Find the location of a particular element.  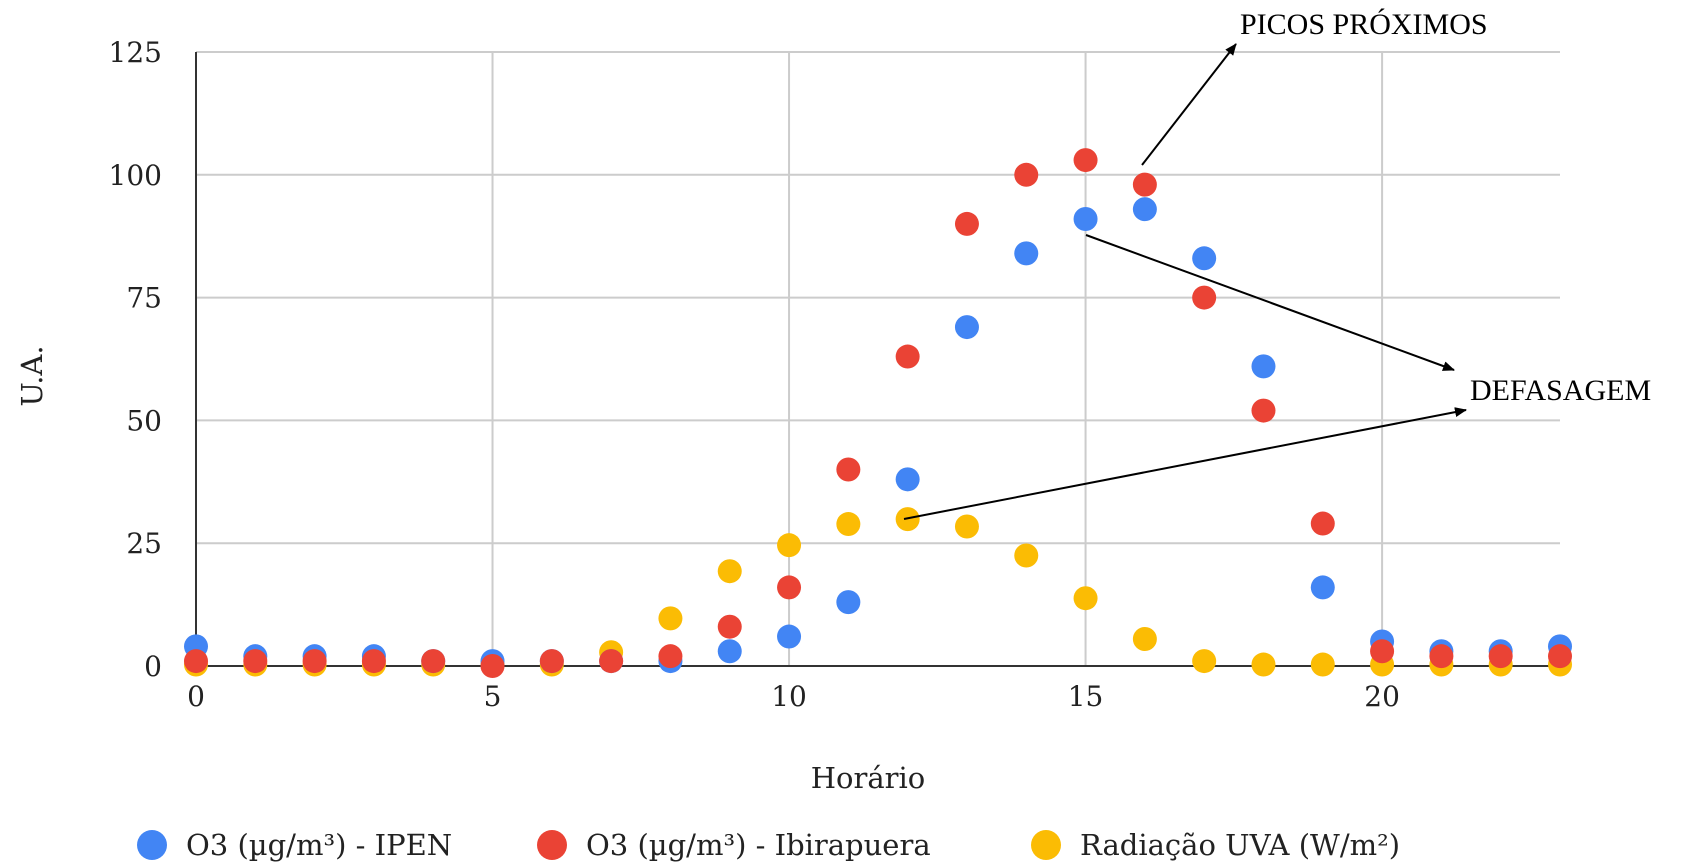

legend-entry-2: Radiação UVA (W/m²) is located at coordinates (1215, 845).